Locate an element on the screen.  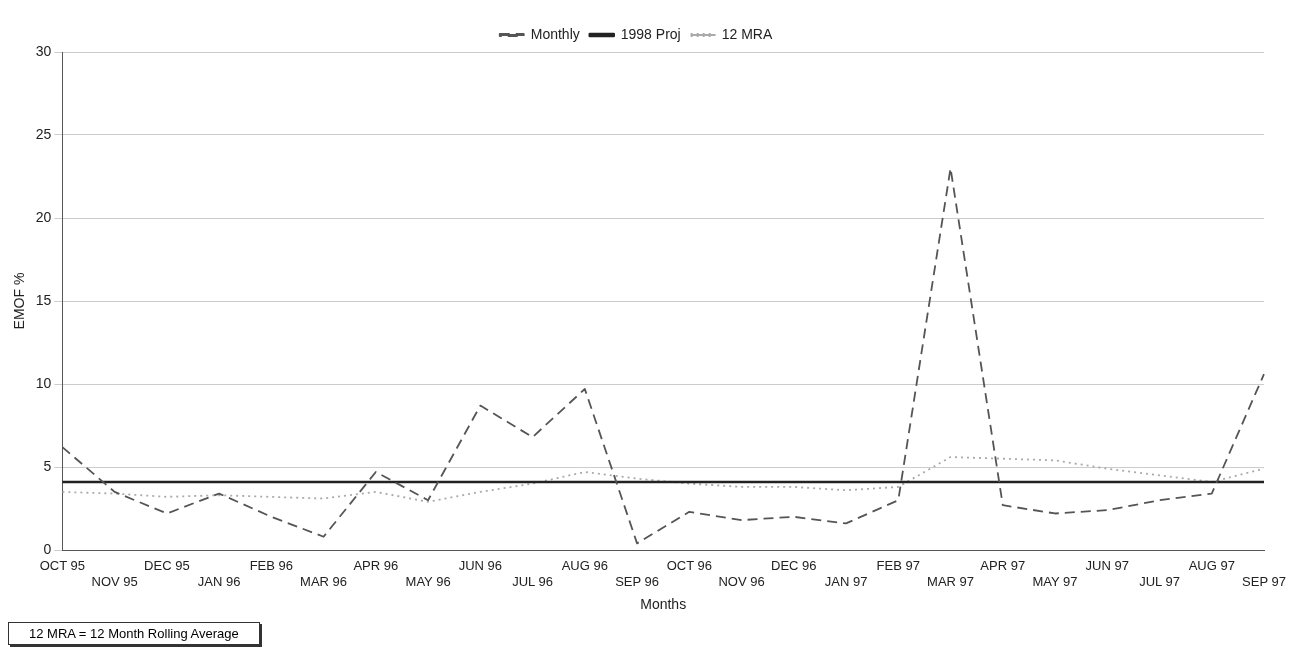
x-tick-label: OCT 96 is located at coordinates (689, 566).